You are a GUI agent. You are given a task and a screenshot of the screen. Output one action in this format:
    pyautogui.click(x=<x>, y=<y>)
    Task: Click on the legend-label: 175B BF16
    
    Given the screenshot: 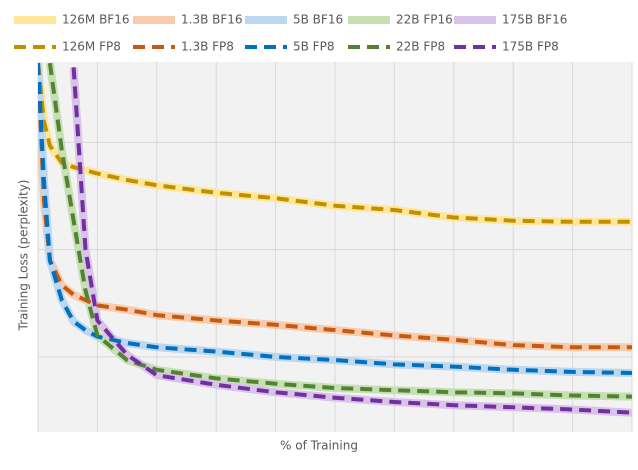 What is the action you would take?
    pyautogui.click(x=534, y=20)
    